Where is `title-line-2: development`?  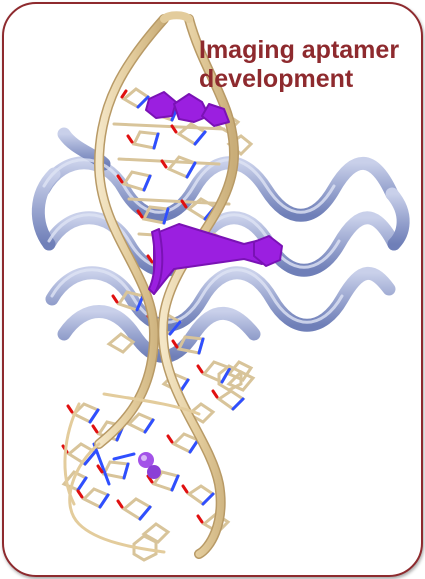
title-line-2: development is located at coordinates (276, 79).